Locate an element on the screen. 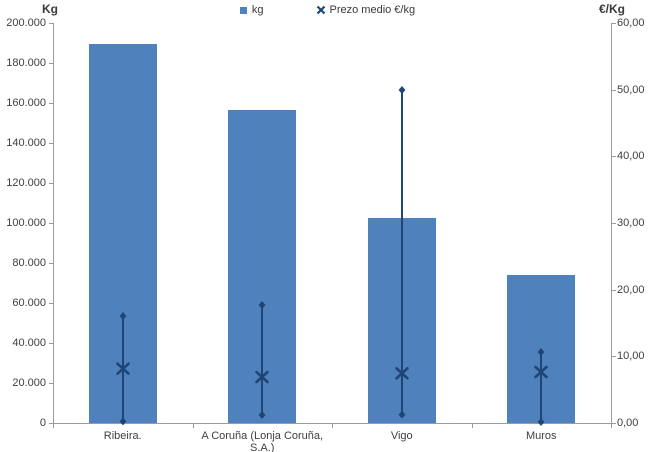  left-axis-tick-label: 20.000 is located at coordinates (29, 383).